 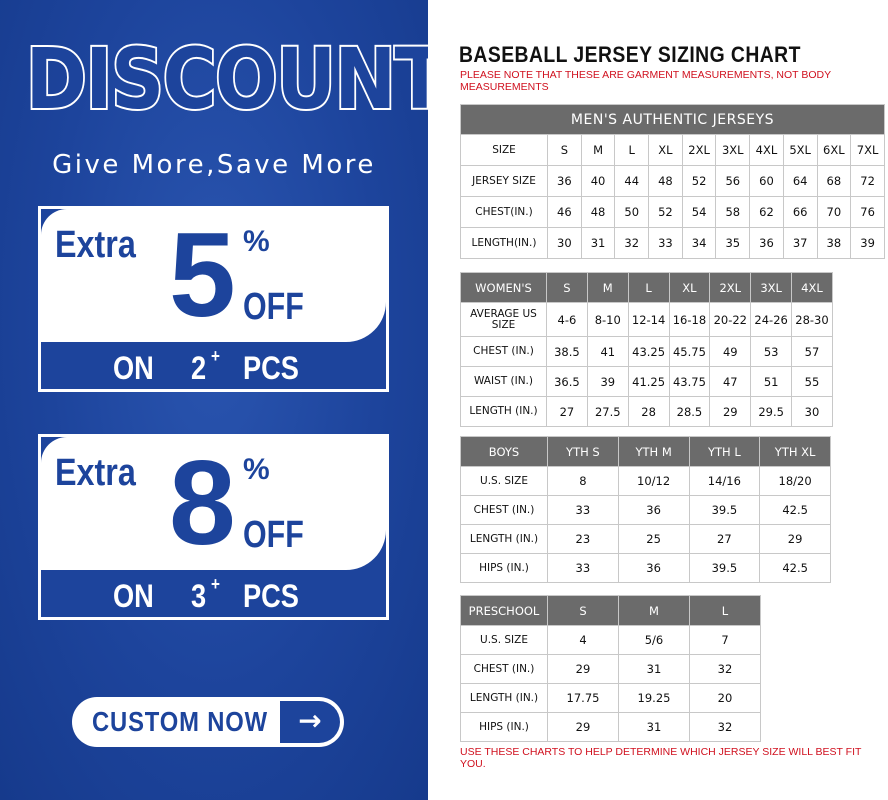 I want to click on table-row: LENGTH (IN.) 17.75 19.25 20, so click(x=610, y=698).